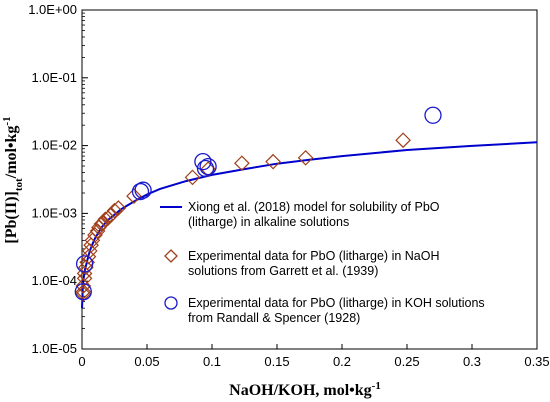 This screenshot has height=402, width=550. What do you see at coordinates (13, 179) in the screenshot?
I see `y-axis-title: [Pb(II)]tot/mol•kg-1` at bounding box center [13, 179].